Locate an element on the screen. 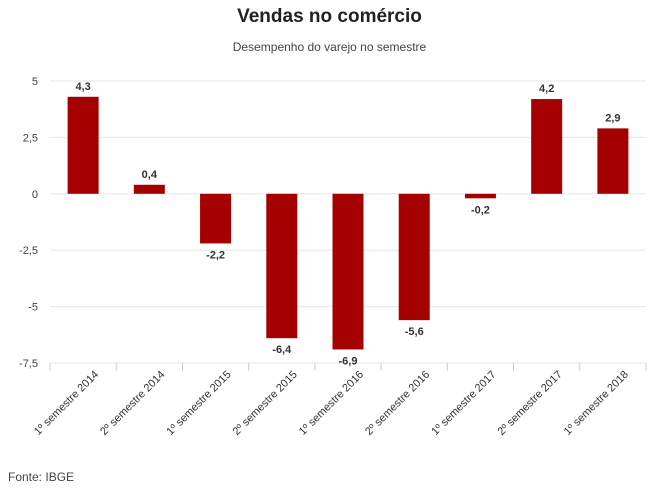  chart-subtitle: Desempenho do varejo no semestre is located at coordinates (329, 47).